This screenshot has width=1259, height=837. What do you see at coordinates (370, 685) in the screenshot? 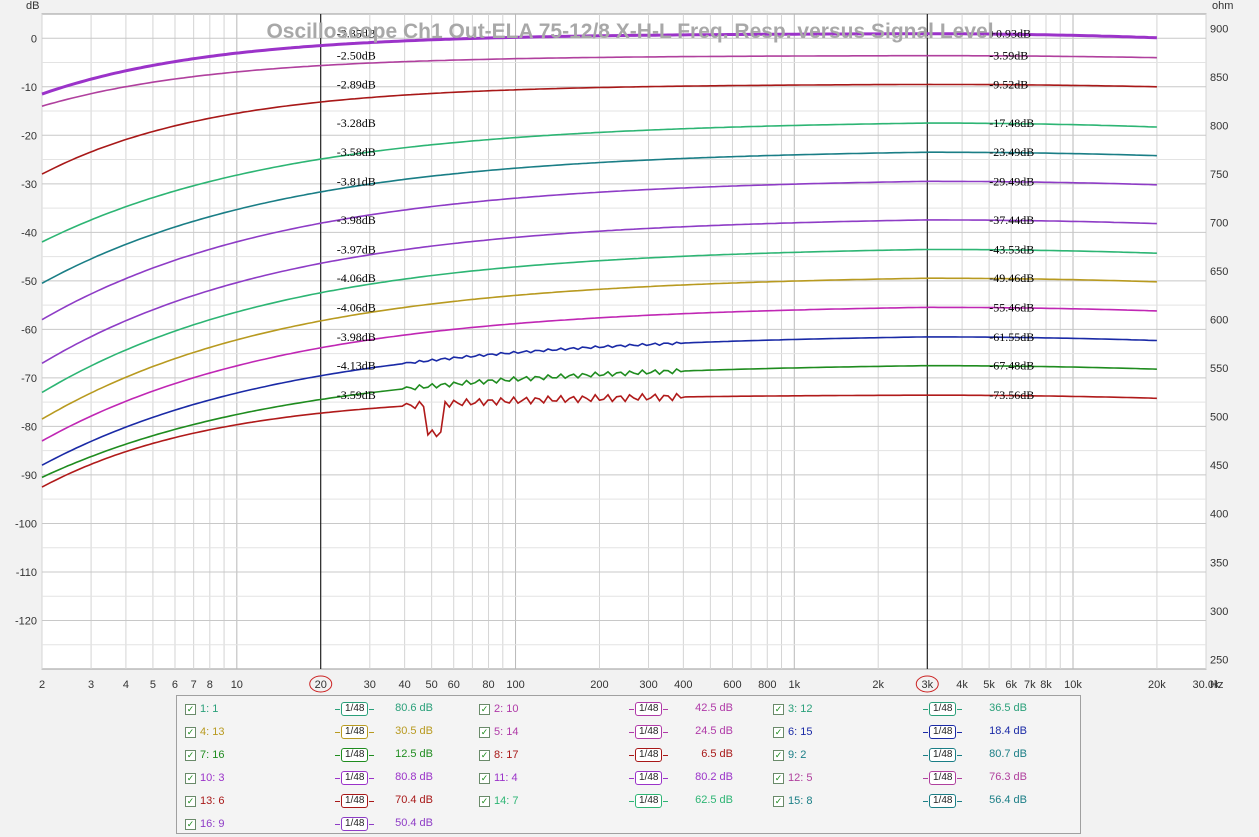
I see `x-tick-label: 30` at bounding box center [370, 685].